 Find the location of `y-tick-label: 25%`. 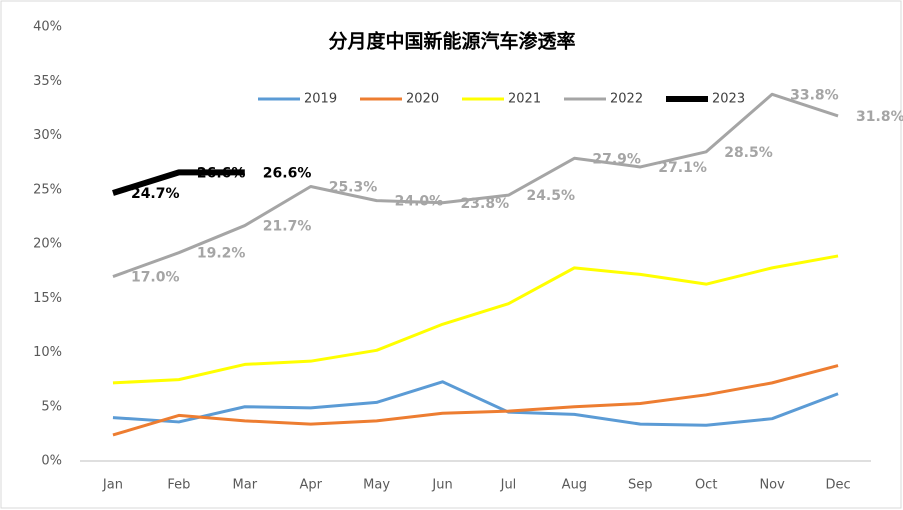

y-tick-label: 25% is located at coordinates (47, 189).